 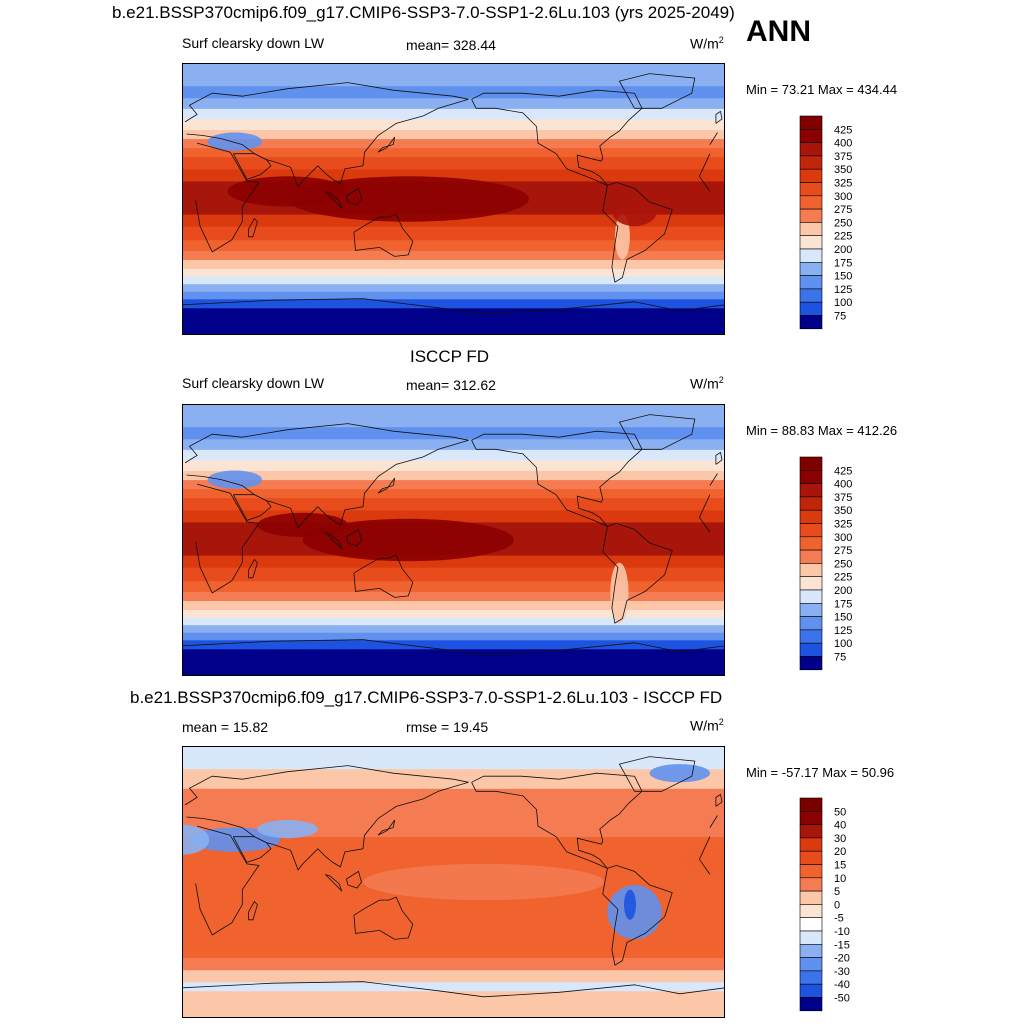 What do you see at coordinates (820, 772) in the screenshot?
I see `panel-3-min-max: Min = -57.17 Max = 50.96` at bounding box center [820, 772].